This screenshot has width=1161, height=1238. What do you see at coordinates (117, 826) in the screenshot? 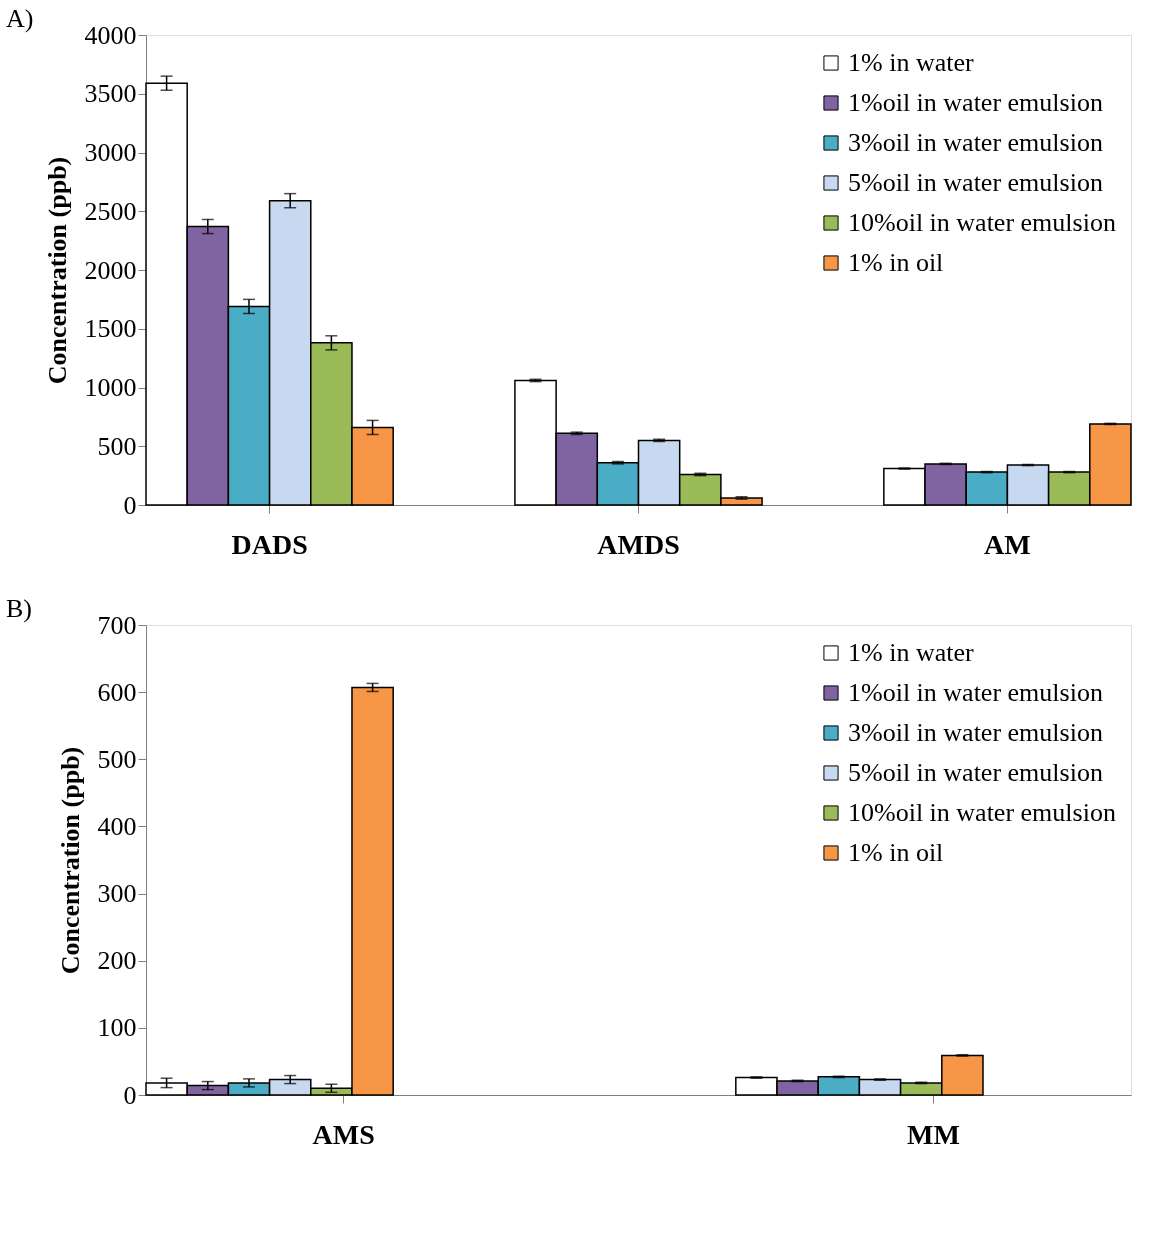
I see `y-tick-label: 400` at bounding box center [117, 826].